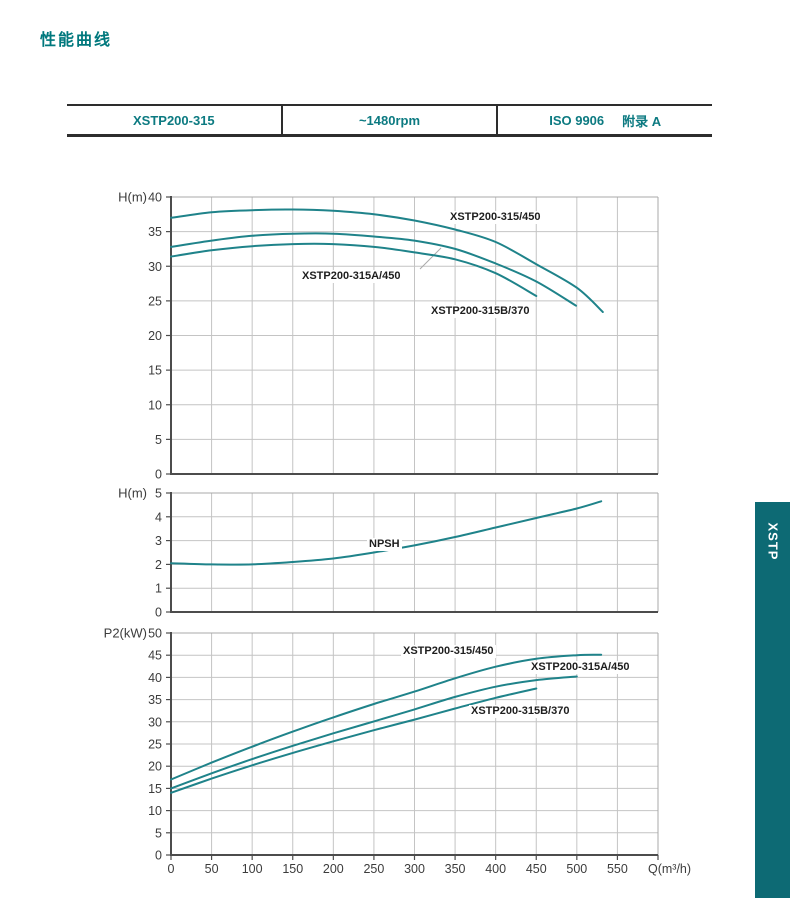  What do you see at coordinates (292, 869) in the screenshot?
I see `svg-text: 150` at bounding box center [292, 869].